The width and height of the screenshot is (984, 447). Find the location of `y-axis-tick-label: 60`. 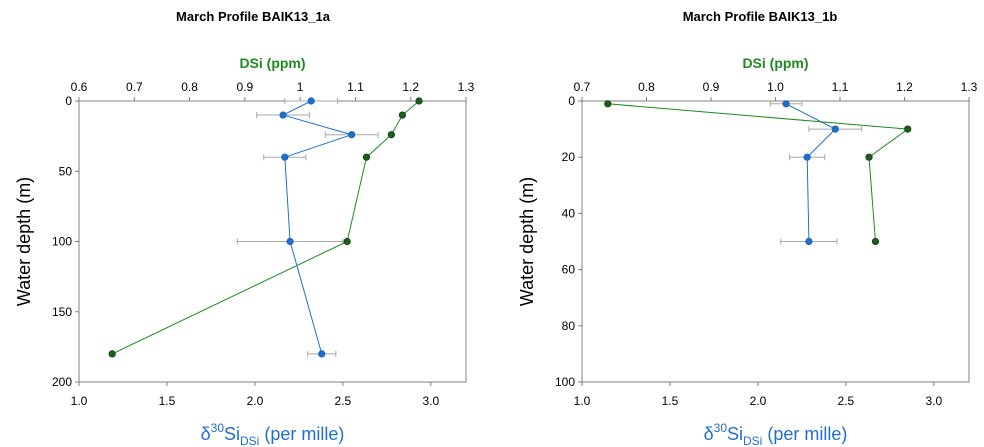

y-axis-tick-label: 60 is located at coordinates (569, 270).